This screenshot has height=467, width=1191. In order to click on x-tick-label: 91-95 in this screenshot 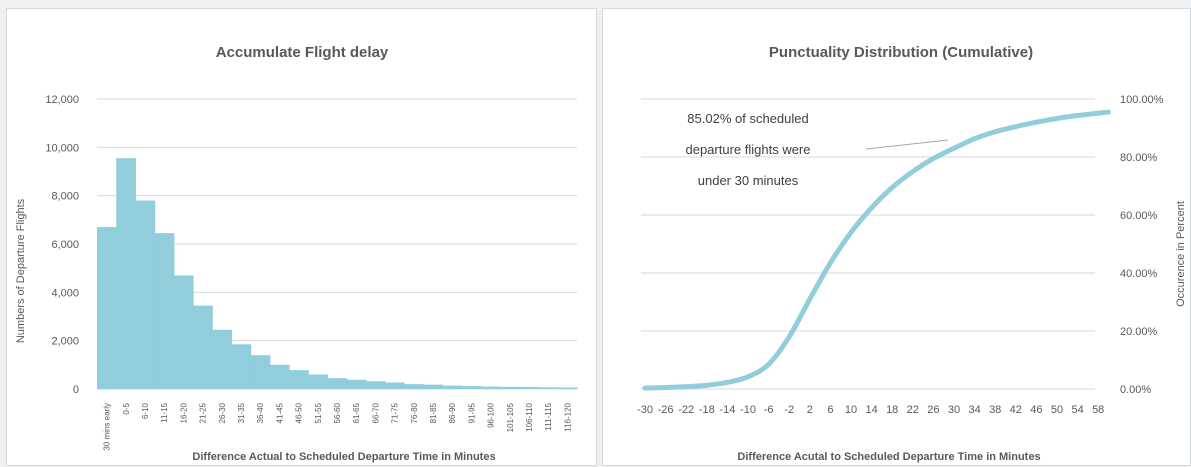, I will do `click(471, 412)`.